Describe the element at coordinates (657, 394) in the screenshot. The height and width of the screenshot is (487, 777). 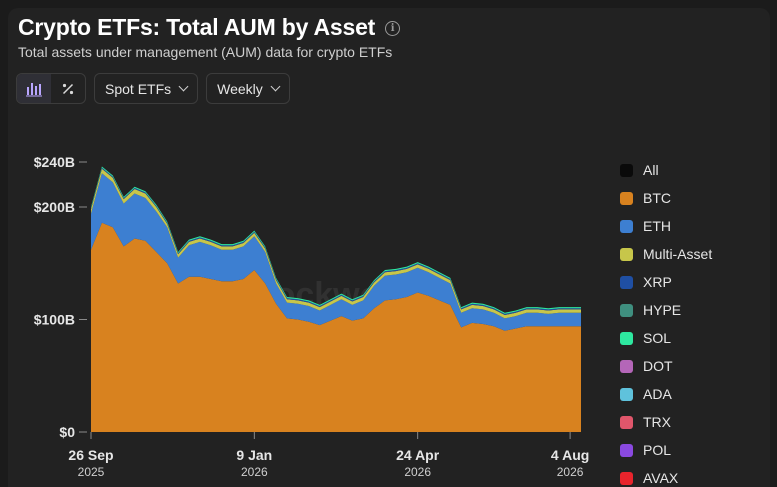
I see `legend-label: ADA` at that location.